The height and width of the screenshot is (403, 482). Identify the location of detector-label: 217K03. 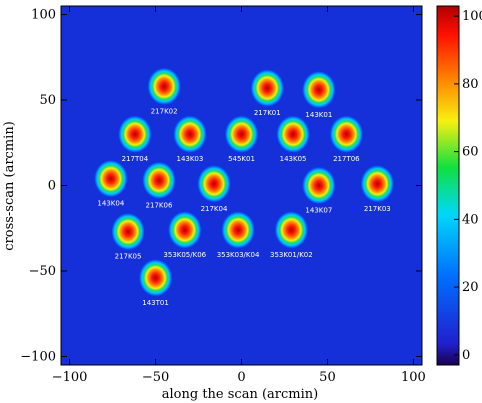
(377, 209).